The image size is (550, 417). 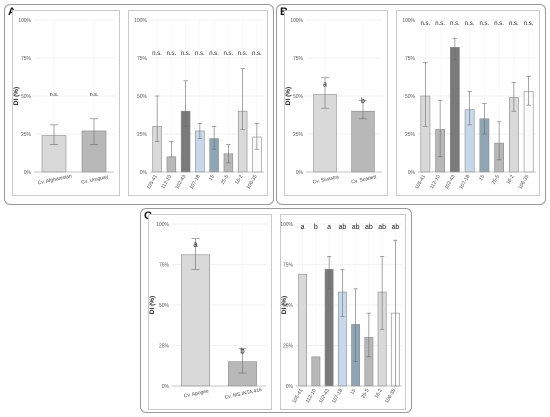 I want to click on panel-letter: B, so click(x=284, y=12).